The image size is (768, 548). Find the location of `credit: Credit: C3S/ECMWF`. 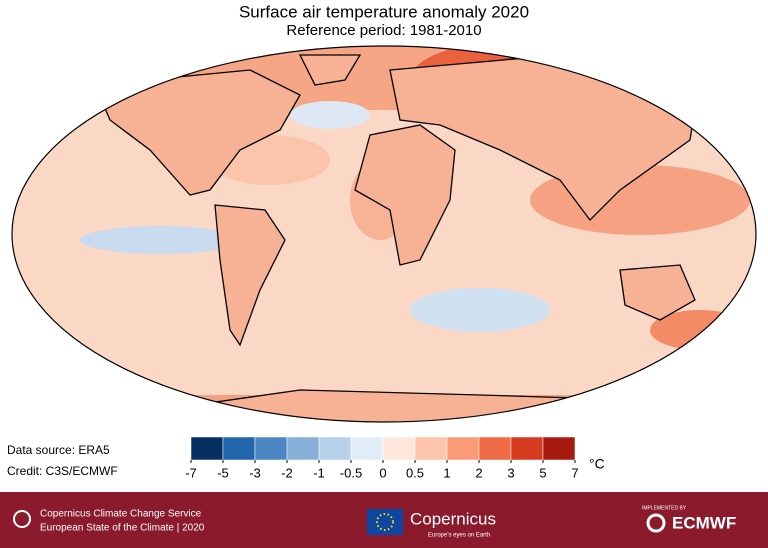

credit: Credit: C3S/ECMWF is located at coordinates (62, 471).